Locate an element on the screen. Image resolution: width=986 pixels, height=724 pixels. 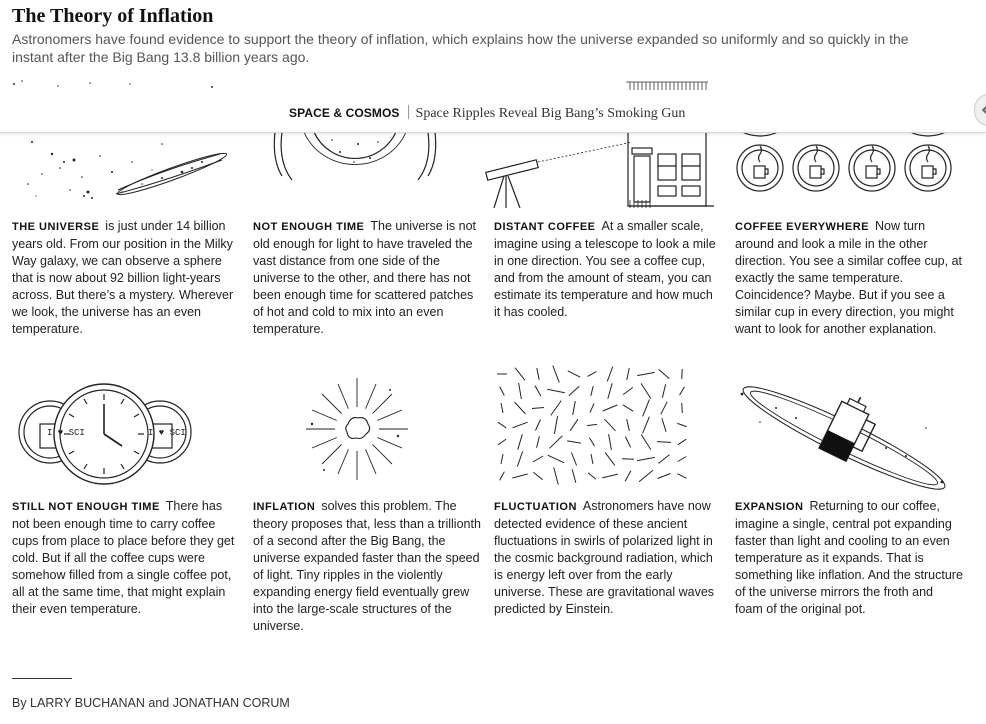
mug-label-left: I ♥ SCI is located at coordinates (66, 433).